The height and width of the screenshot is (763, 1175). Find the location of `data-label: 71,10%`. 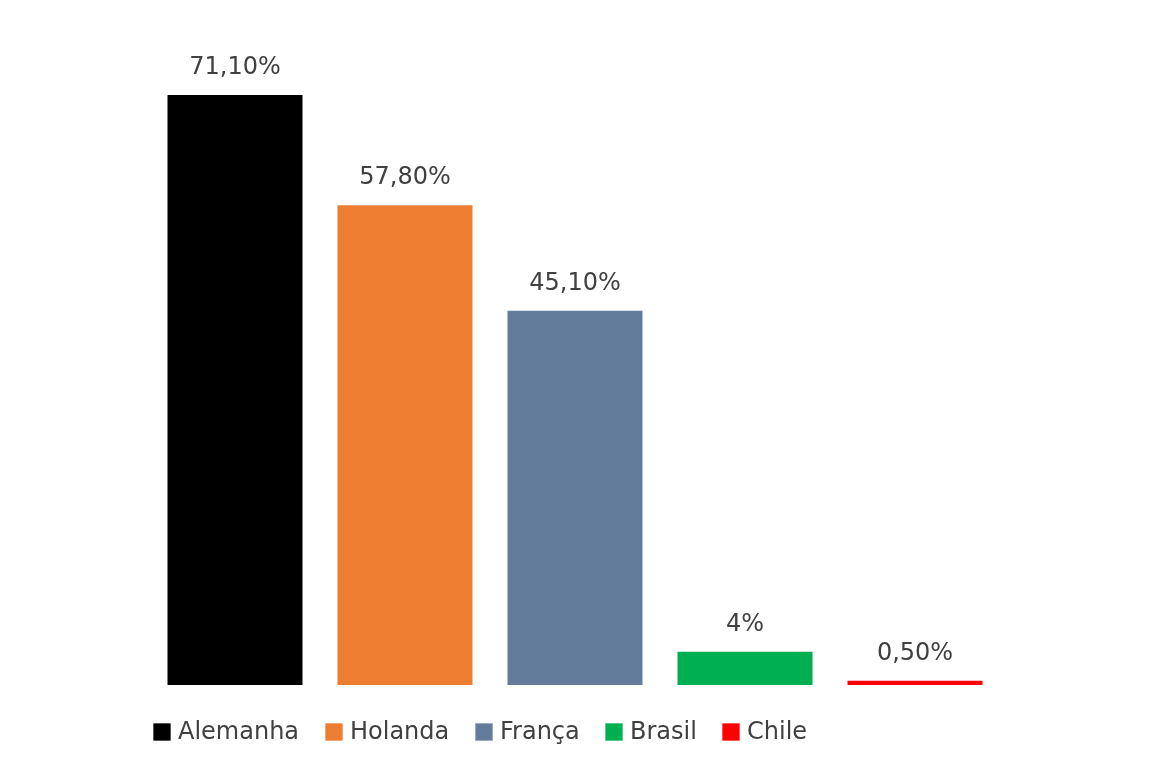

data-label: 71,10% is located at coordinates (235, 66).